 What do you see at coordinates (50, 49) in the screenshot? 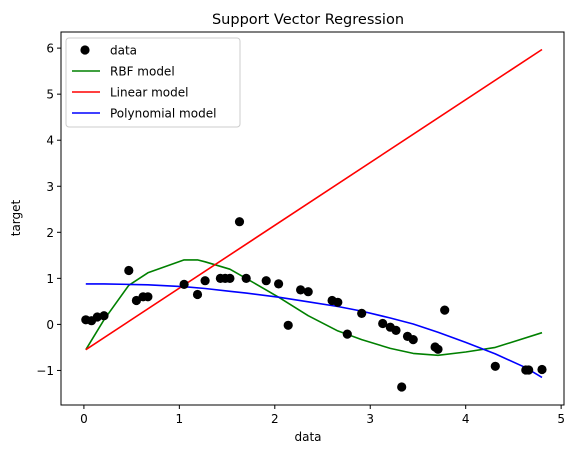
I see `y-tick-label: 6` at bounding box center [50, 49].